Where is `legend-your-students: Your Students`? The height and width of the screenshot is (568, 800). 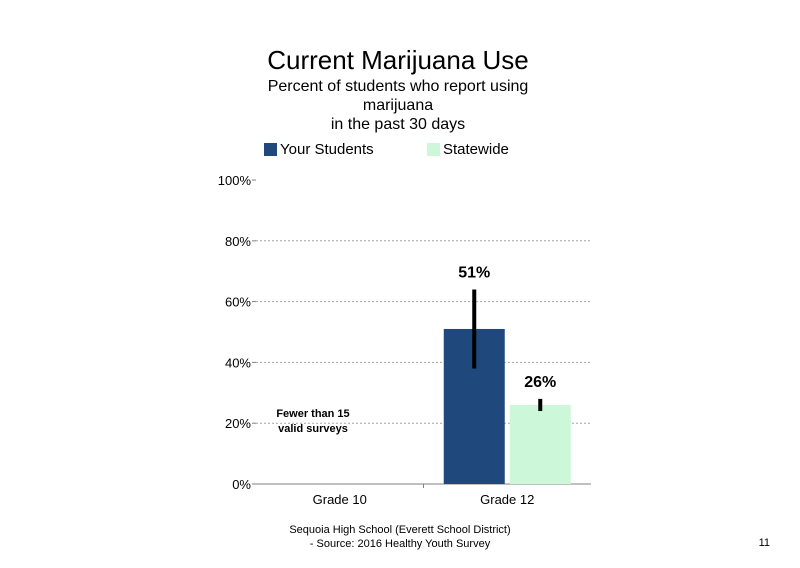 legend-your-students: Your Students is located at coordinates (319, 149).